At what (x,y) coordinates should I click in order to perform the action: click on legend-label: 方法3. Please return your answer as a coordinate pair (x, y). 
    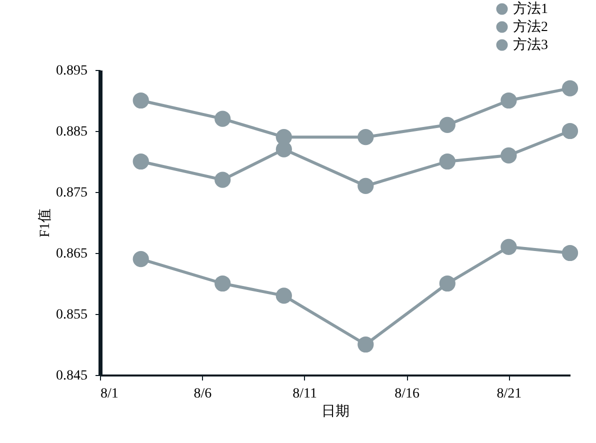
    Looking at the image, I should click on (530, 45).